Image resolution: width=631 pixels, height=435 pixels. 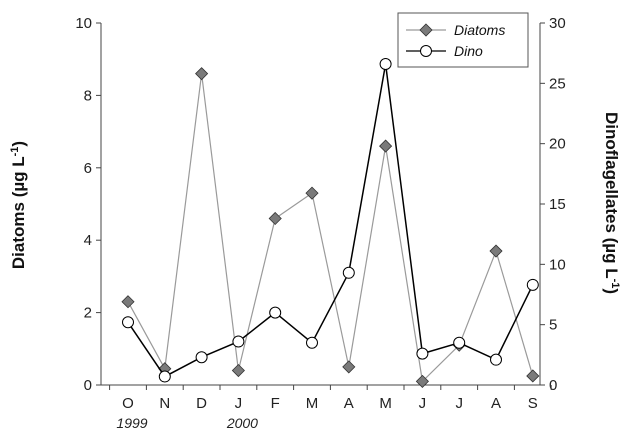 What do you see at coordinates (242, 423) in the screenshot?
I see `x-year-label: 2000` at bounding box center [242, 423].